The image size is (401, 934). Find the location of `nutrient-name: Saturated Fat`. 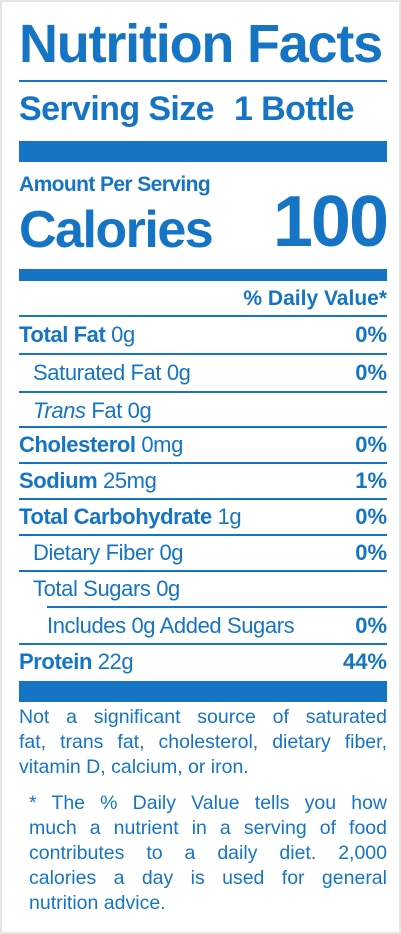

nutrient-name: Saturated Fat is located at coordinates (97, 372).